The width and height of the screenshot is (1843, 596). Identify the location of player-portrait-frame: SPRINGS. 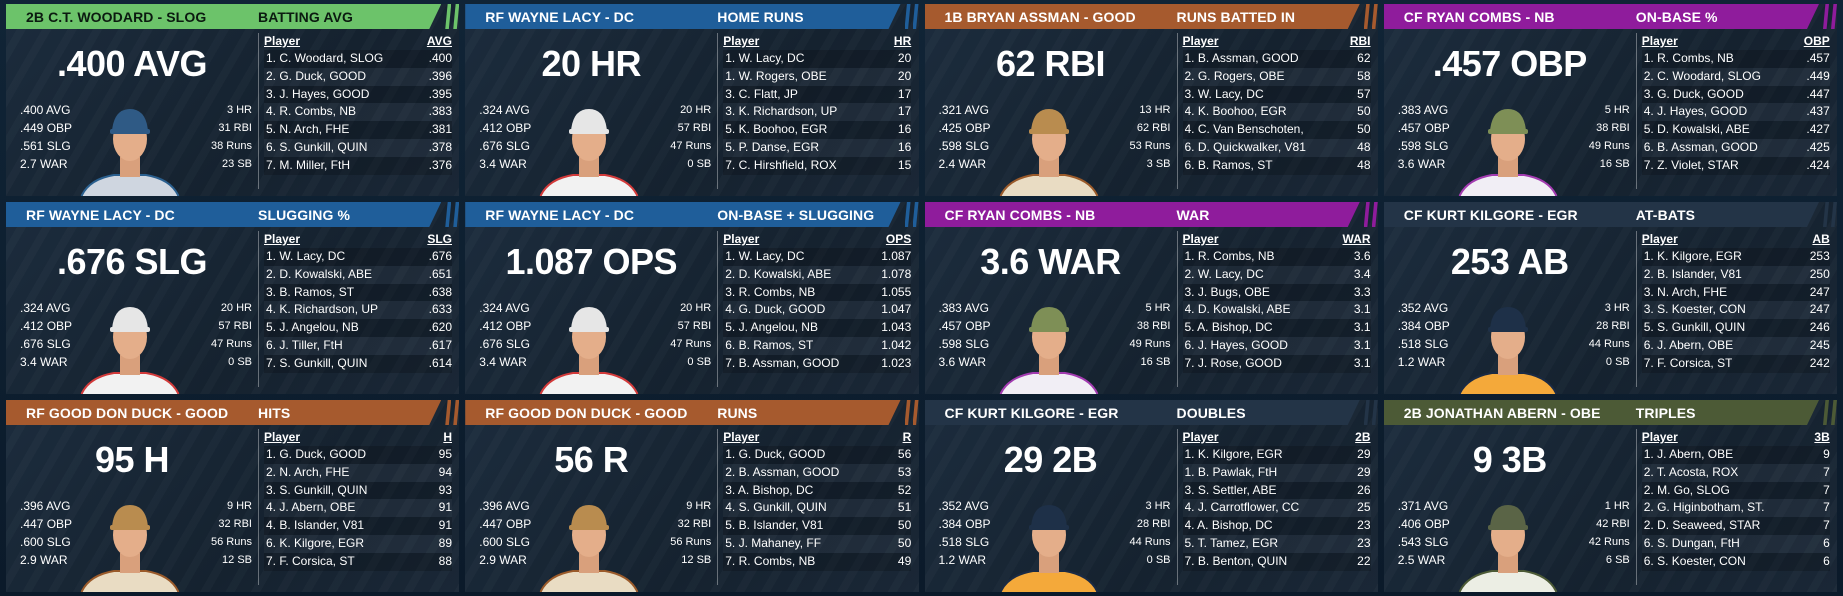
(130, 145).